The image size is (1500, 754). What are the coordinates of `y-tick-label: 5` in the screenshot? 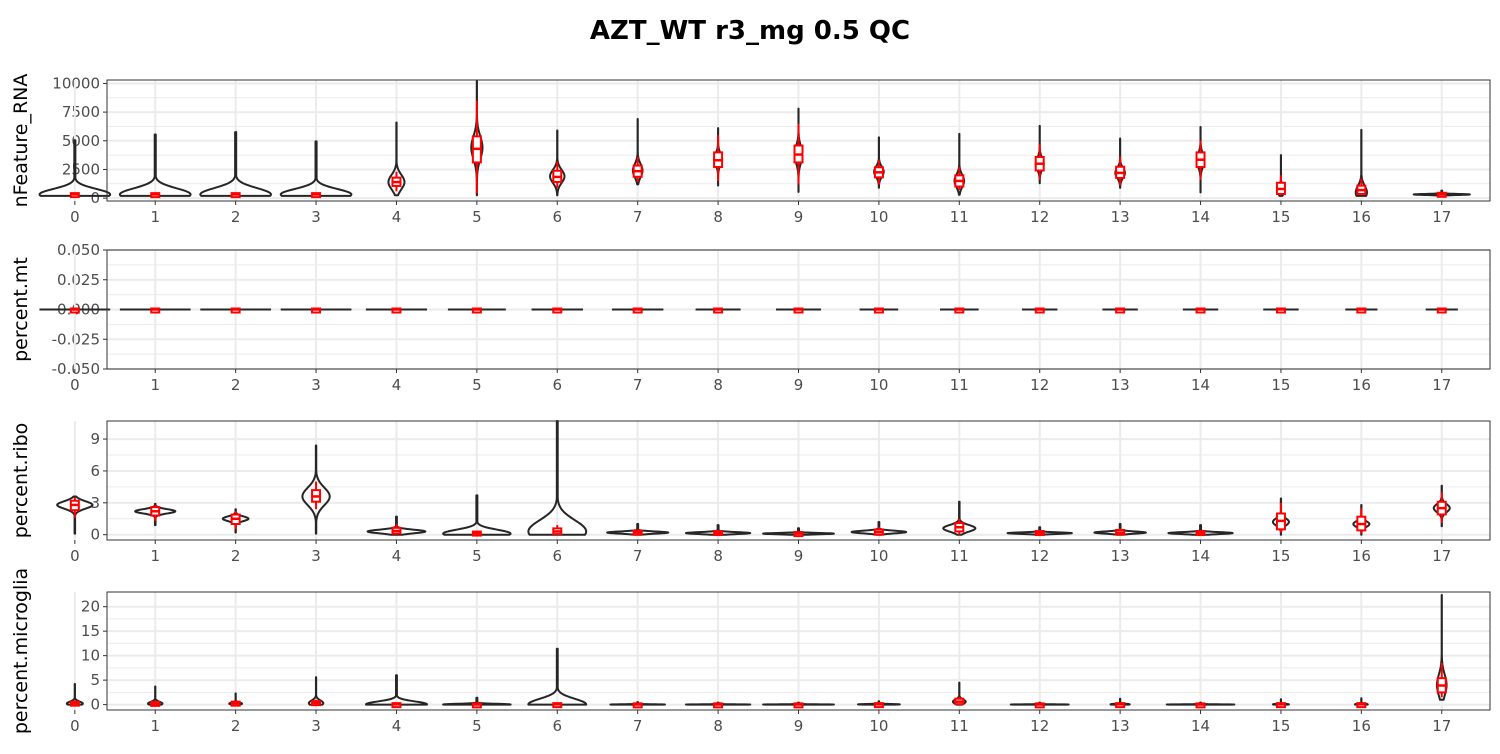 It's located at (95, 680).